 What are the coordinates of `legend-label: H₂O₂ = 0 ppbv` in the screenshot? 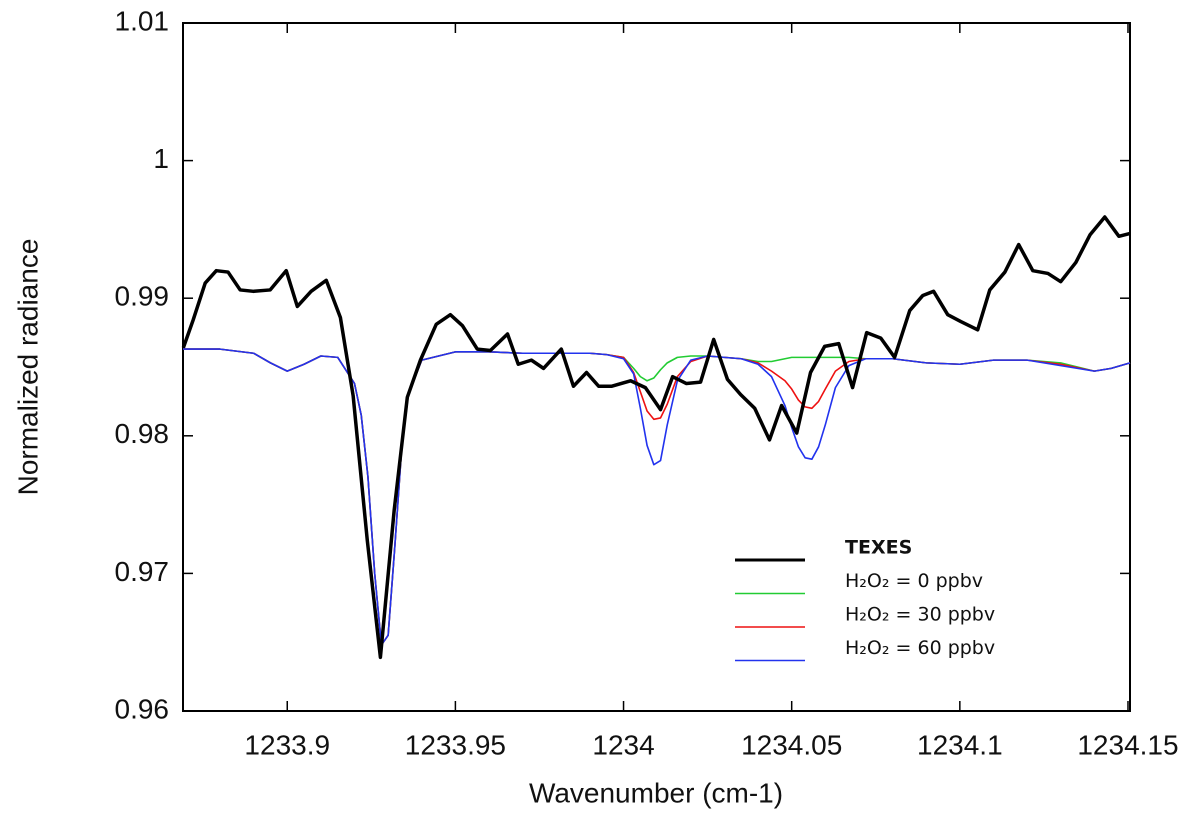 It's located at (914, 581).